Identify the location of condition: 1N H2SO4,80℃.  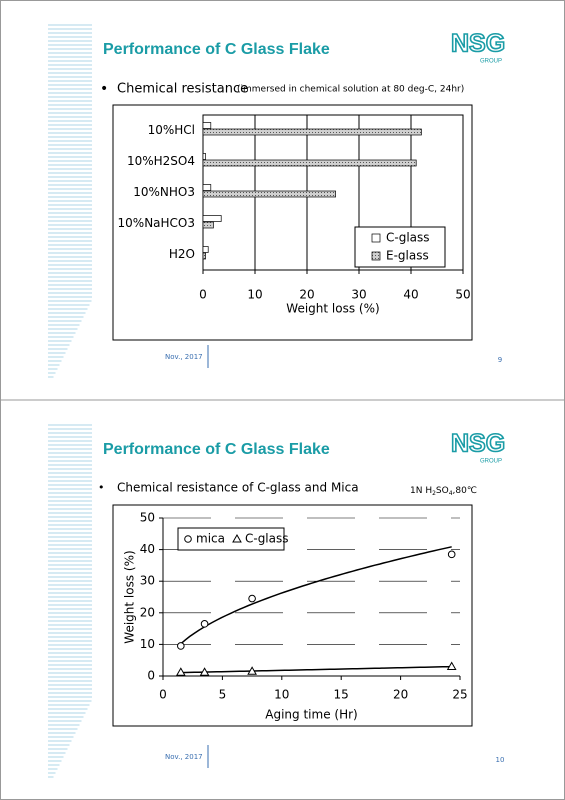
(443, 492).